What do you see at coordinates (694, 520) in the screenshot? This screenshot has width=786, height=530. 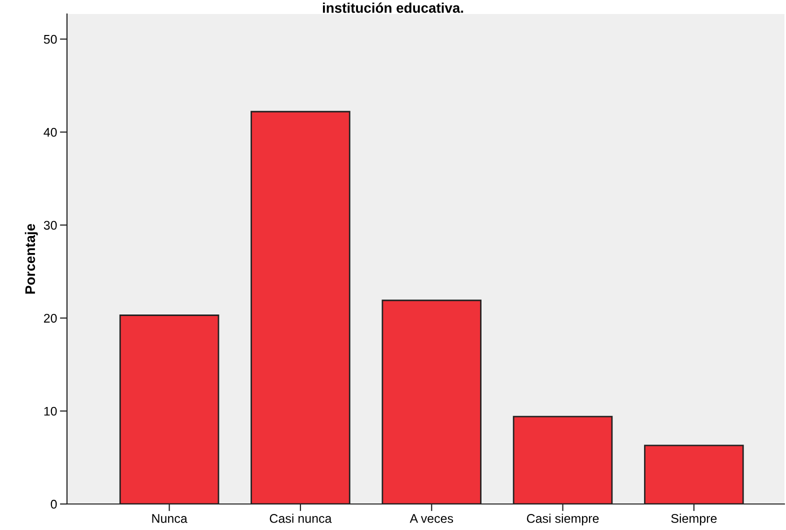 I see `x-tick-label: Siempre` at bounding box center [694, 520].